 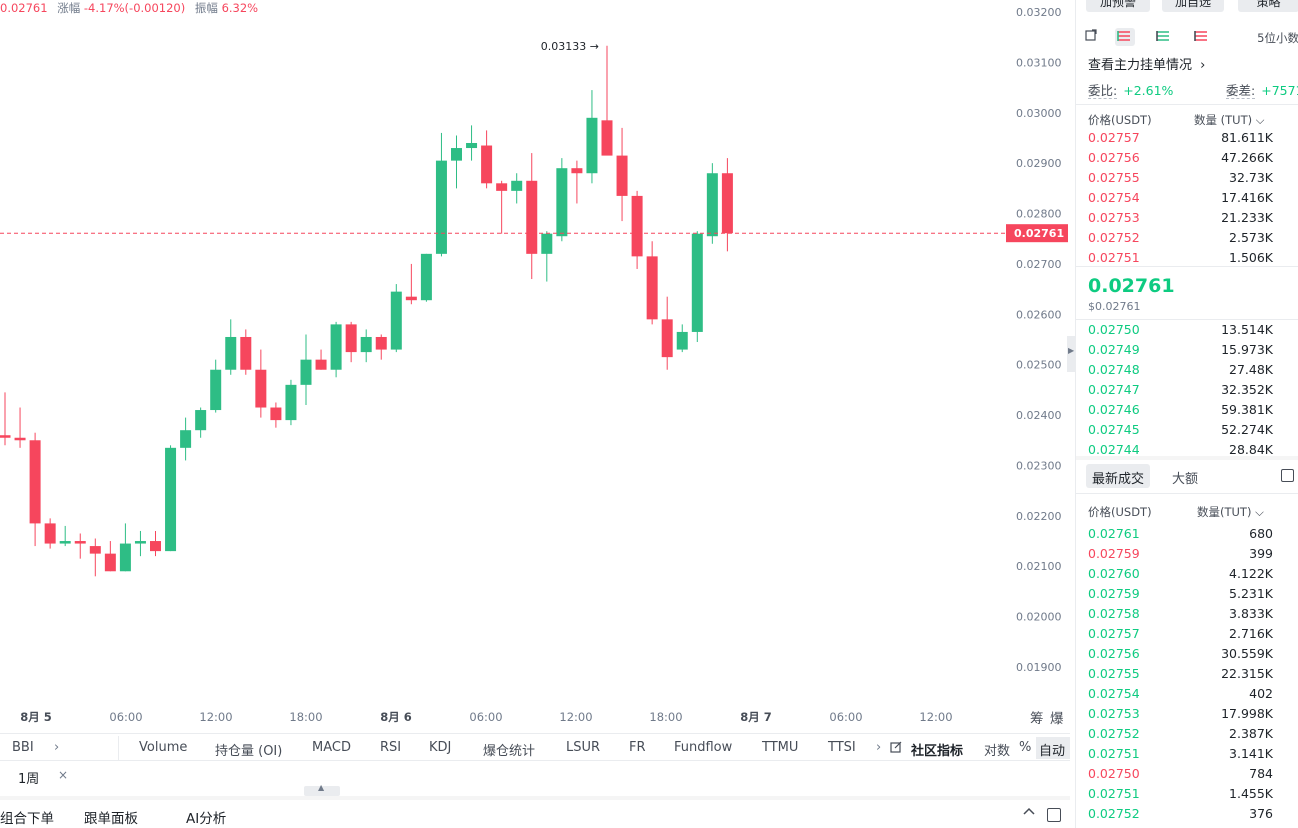 What do you see at coordinates (535, 776) in the screenshot?
I see `period-tab: 1周 ×` at bounding box center [535, 776].